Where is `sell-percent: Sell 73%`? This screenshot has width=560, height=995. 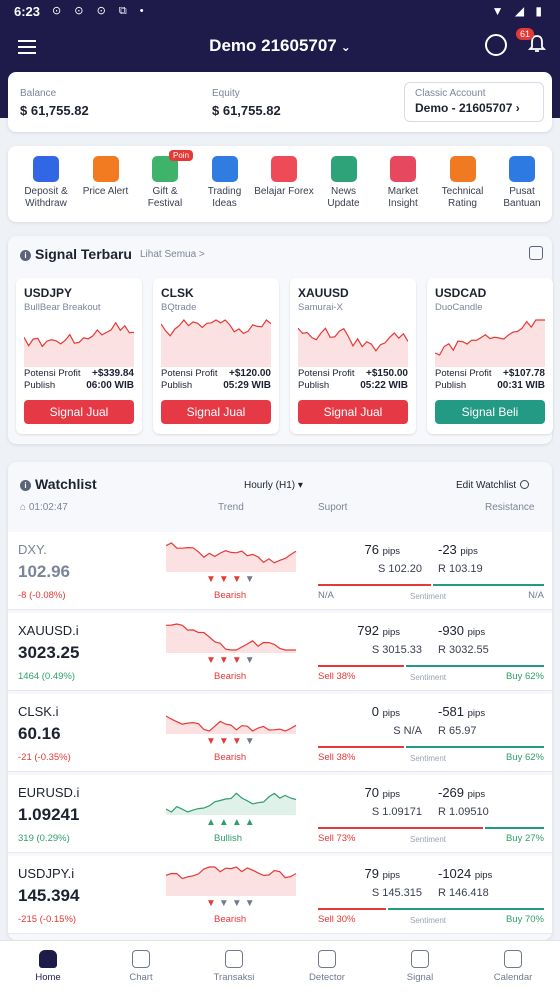 sell-percent: Sell 73% is located at coordinates (337, 838).